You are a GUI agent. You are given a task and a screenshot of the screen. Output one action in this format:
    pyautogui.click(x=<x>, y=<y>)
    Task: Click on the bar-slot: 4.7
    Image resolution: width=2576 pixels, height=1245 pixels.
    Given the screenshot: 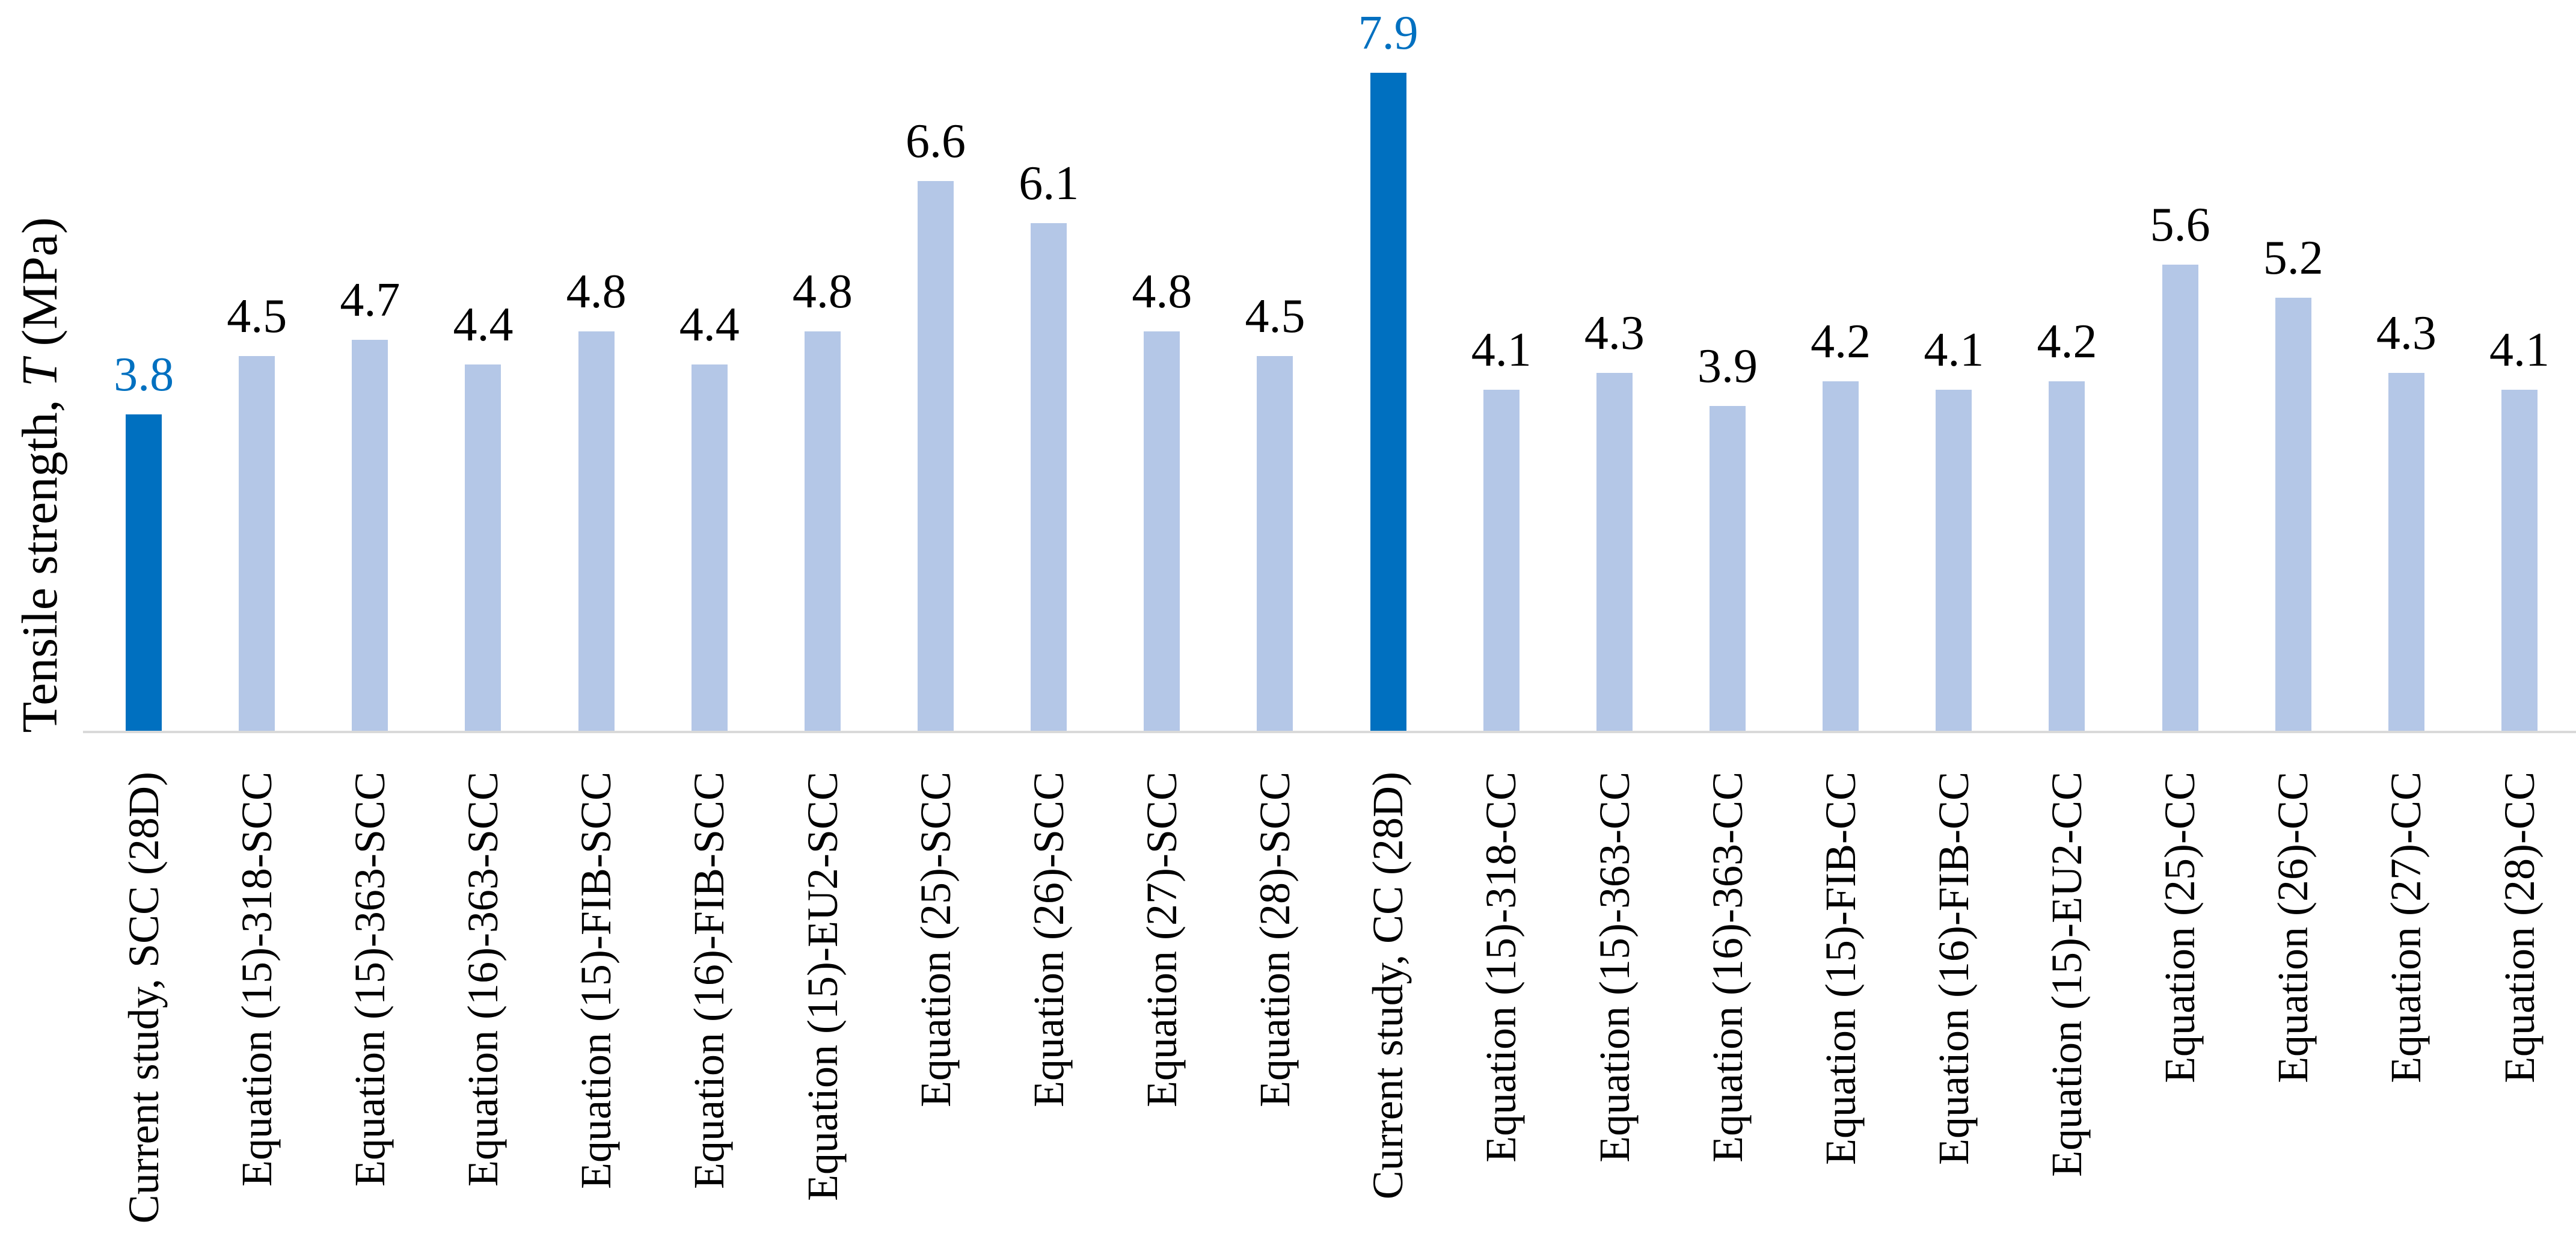 What is the action you would take?
    pyautogui.click(x=369, y=365)
    